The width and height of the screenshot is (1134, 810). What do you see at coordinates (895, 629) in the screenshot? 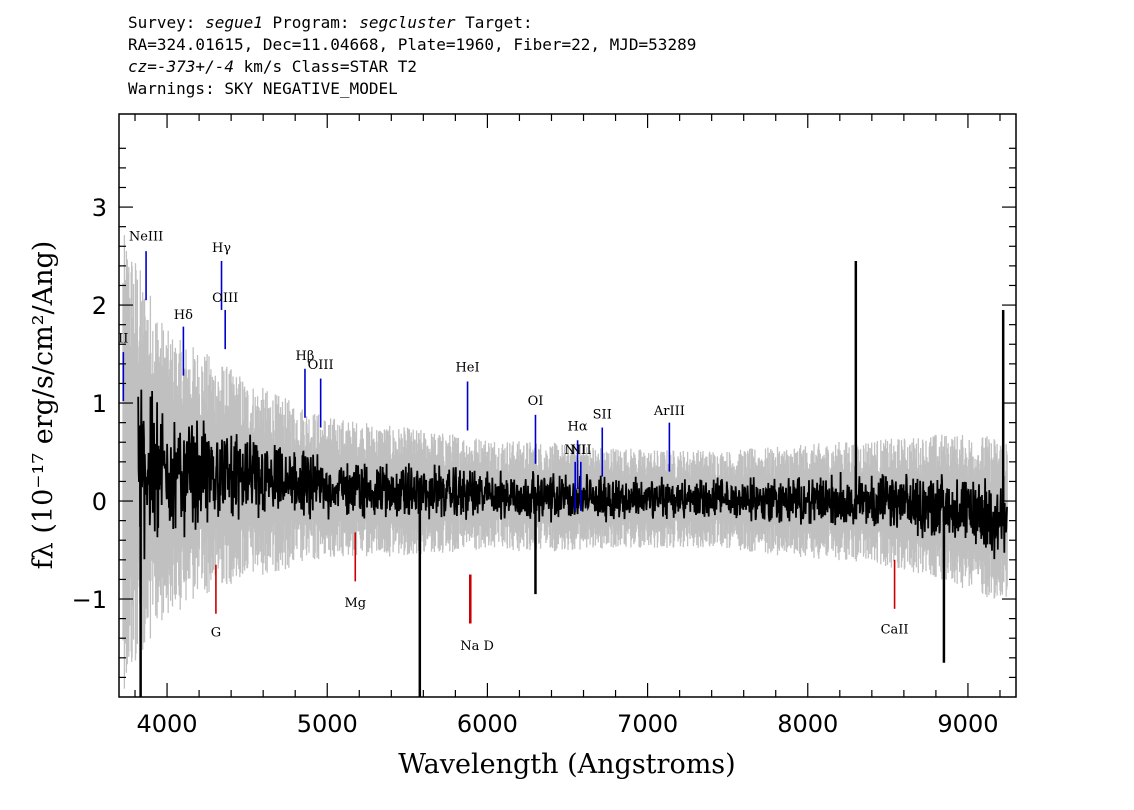
I see `absorption-line-label: CaII` at bounding box center [895, 629].